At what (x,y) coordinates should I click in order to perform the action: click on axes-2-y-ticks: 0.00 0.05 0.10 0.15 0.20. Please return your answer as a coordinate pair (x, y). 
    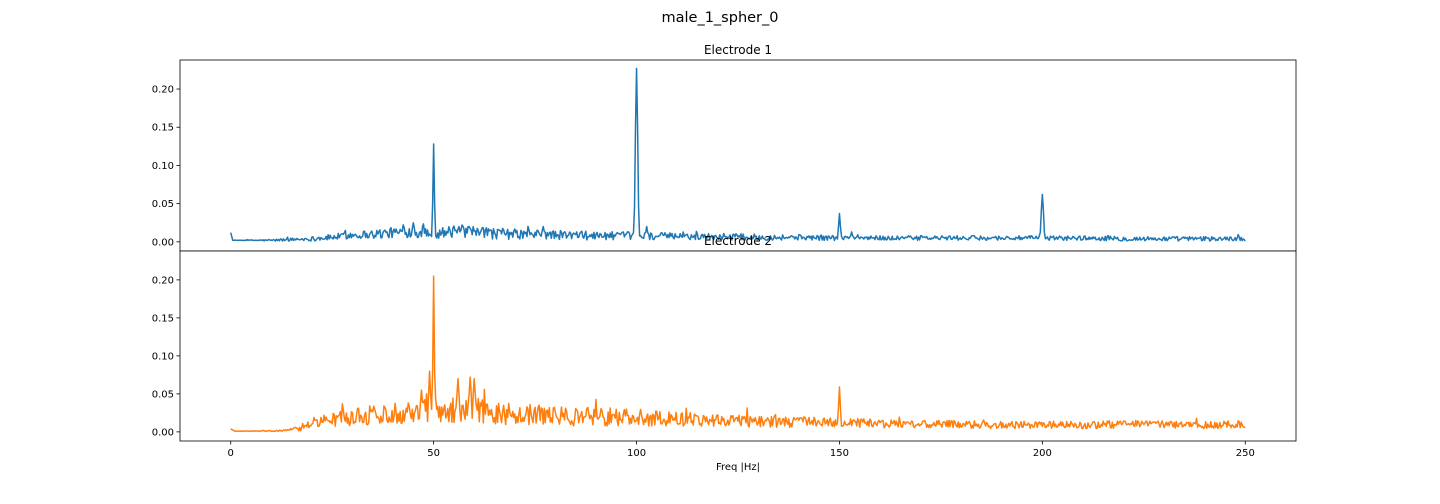
    Looking at the image, I should click on (166, 356).